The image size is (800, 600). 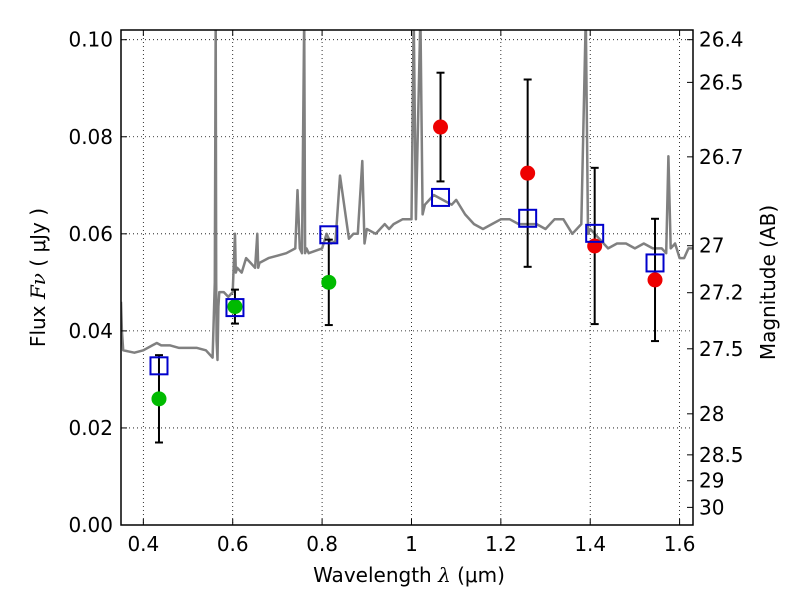 I want to click on x-tick-label: 0.4, so click(x=143, y=544).